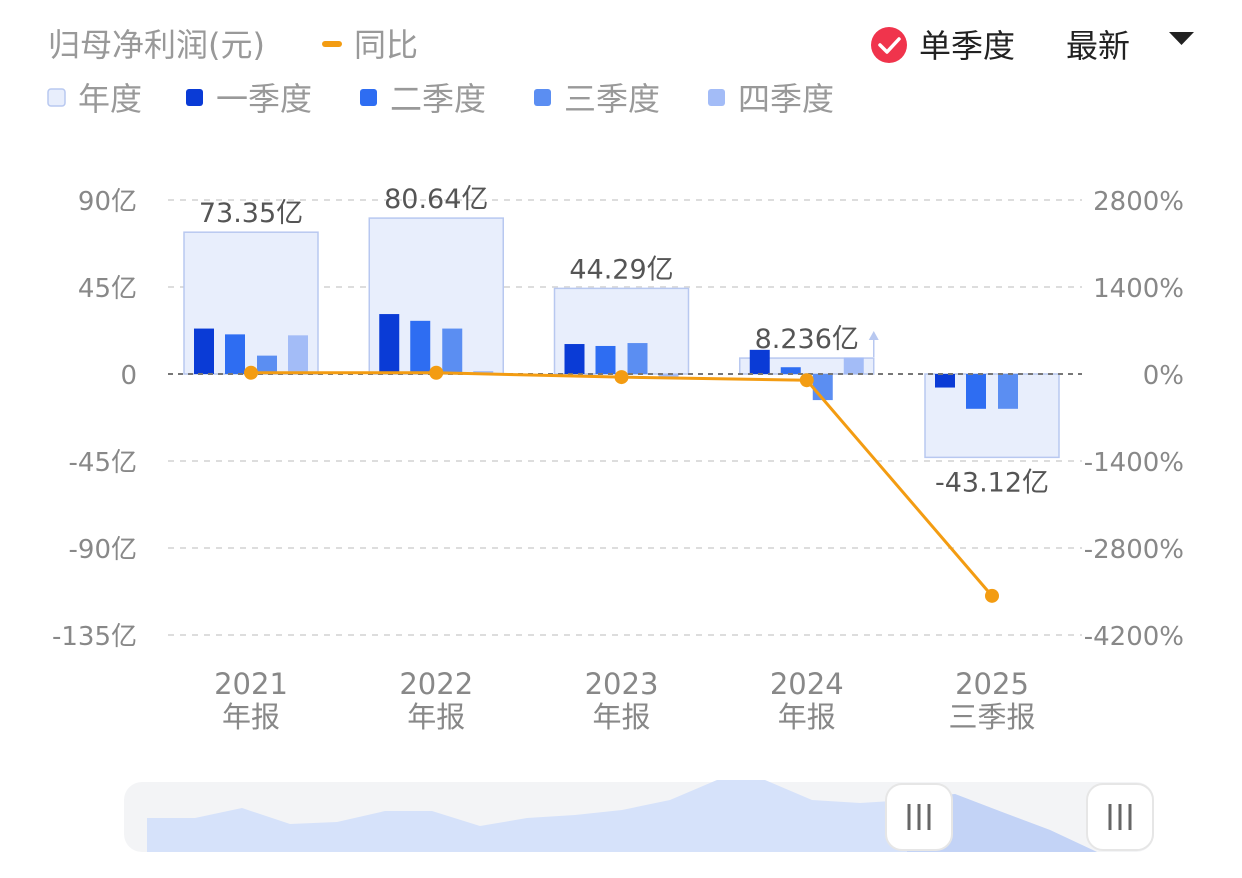 The image size is (1242, 878). Describe the element at coordinates (1138, 202) in the screenshot. I see `y-right-tick: 2800%` at that location.